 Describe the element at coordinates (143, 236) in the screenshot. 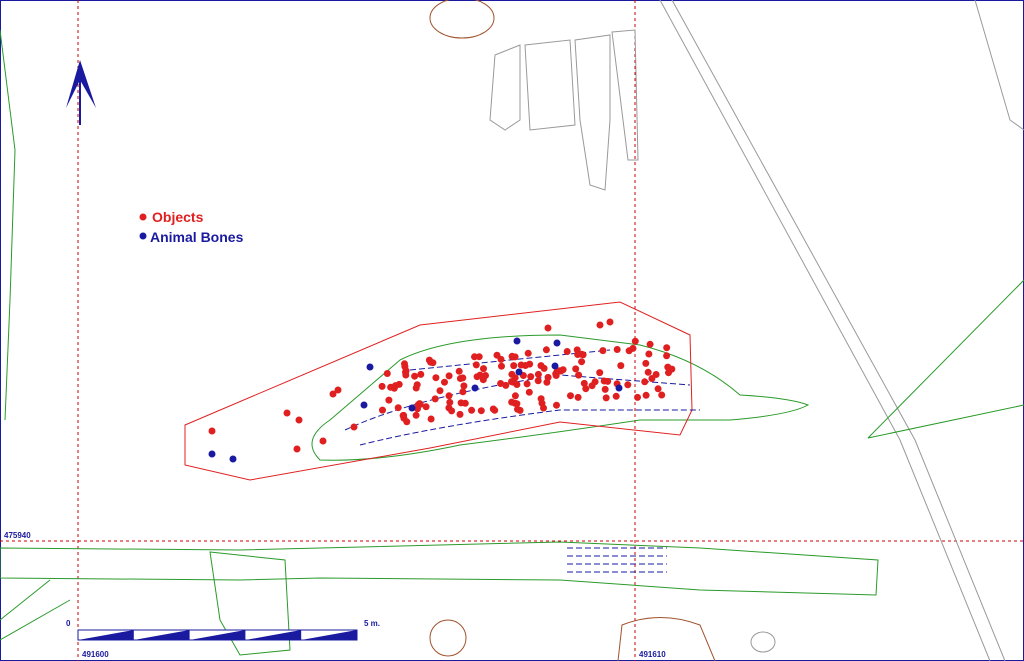

I see `legend-marker` at that location.